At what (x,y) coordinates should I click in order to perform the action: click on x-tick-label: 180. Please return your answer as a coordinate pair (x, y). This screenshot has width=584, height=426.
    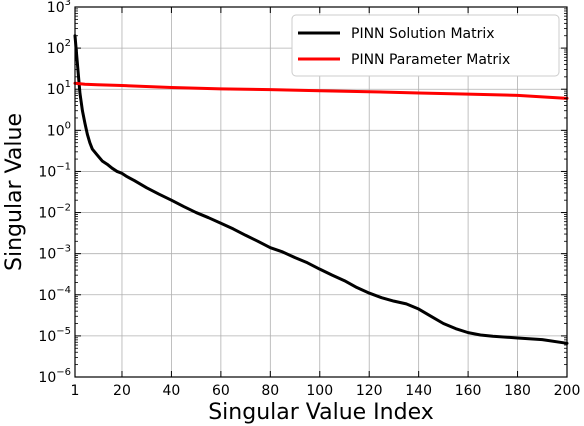
    Looking at the image, I should click on (517, 391).